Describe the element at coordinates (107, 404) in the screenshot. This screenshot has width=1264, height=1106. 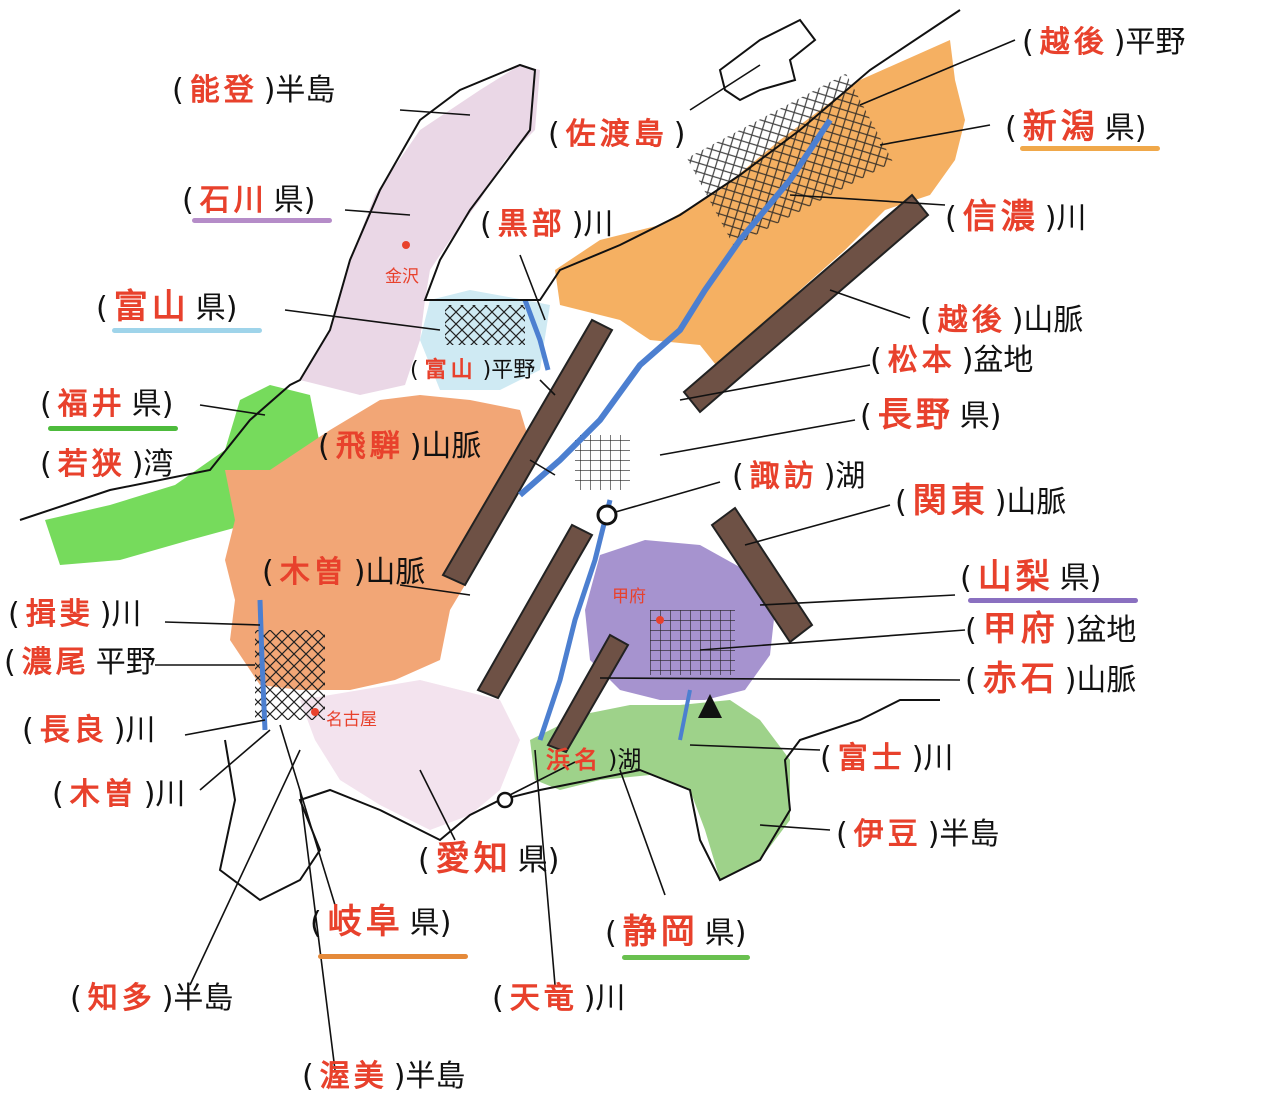
I see `label-fukui-prefecture: (福井 県)` at that location.